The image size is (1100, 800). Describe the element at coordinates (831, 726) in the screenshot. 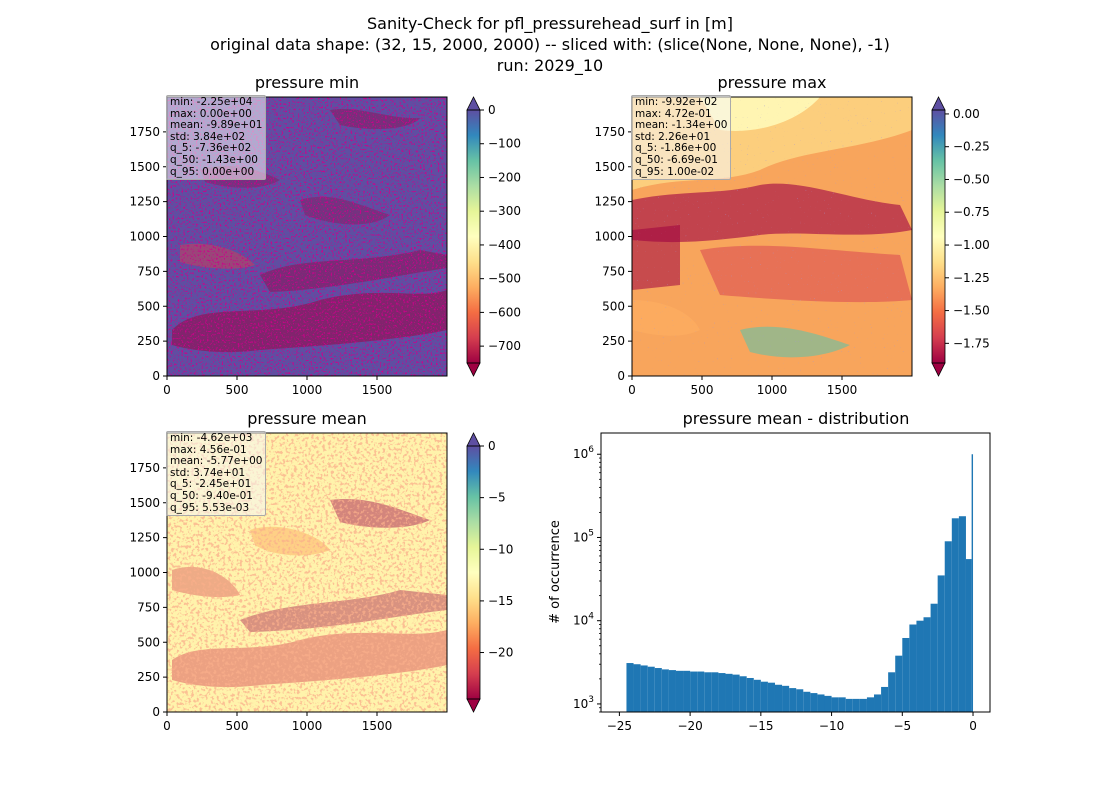

I see `hist-x-tick-label: −10` at that location.